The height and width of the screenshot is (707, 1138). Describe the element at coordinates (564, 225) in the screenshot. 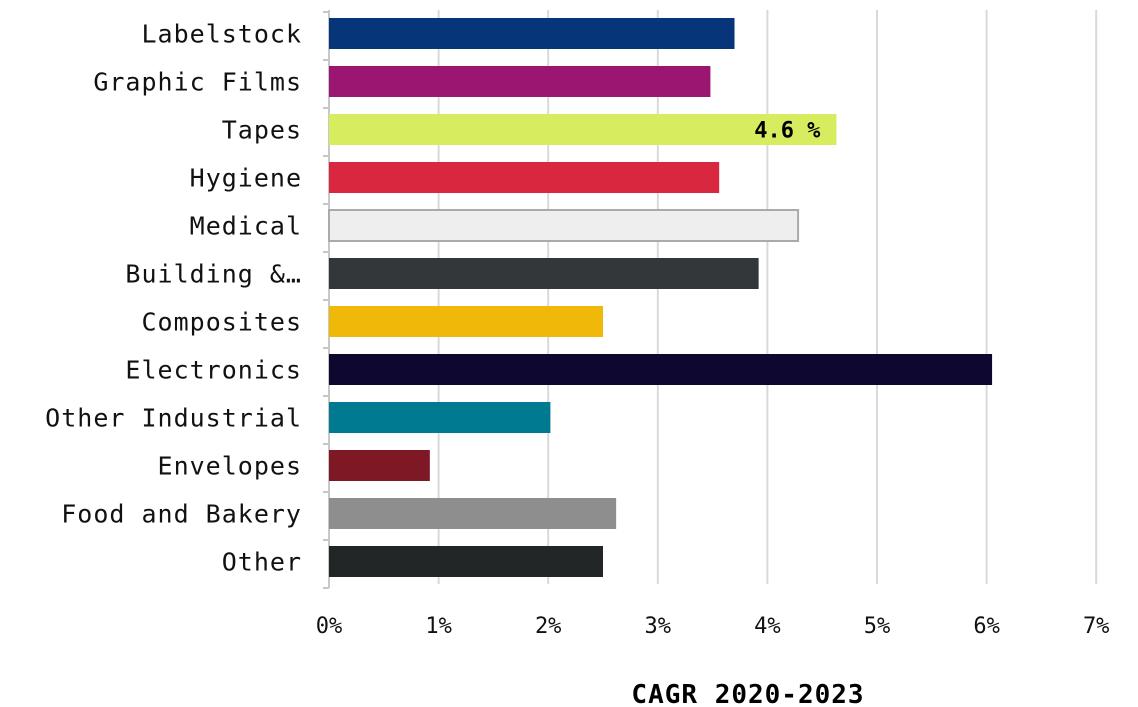

I see `bar-medical` at that location.